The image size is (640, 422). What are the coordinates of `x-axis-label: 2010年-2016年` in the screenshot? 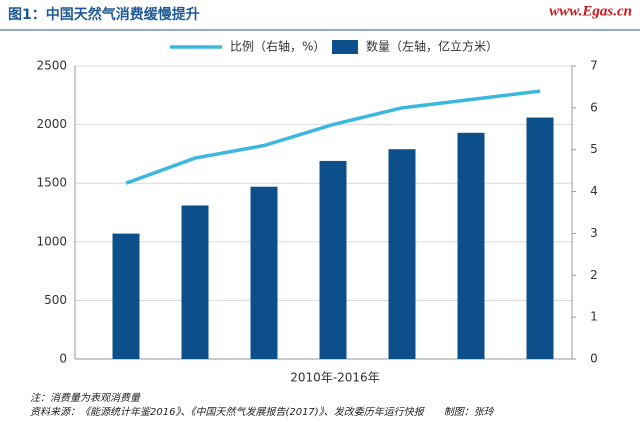 It's located at (334, 378).